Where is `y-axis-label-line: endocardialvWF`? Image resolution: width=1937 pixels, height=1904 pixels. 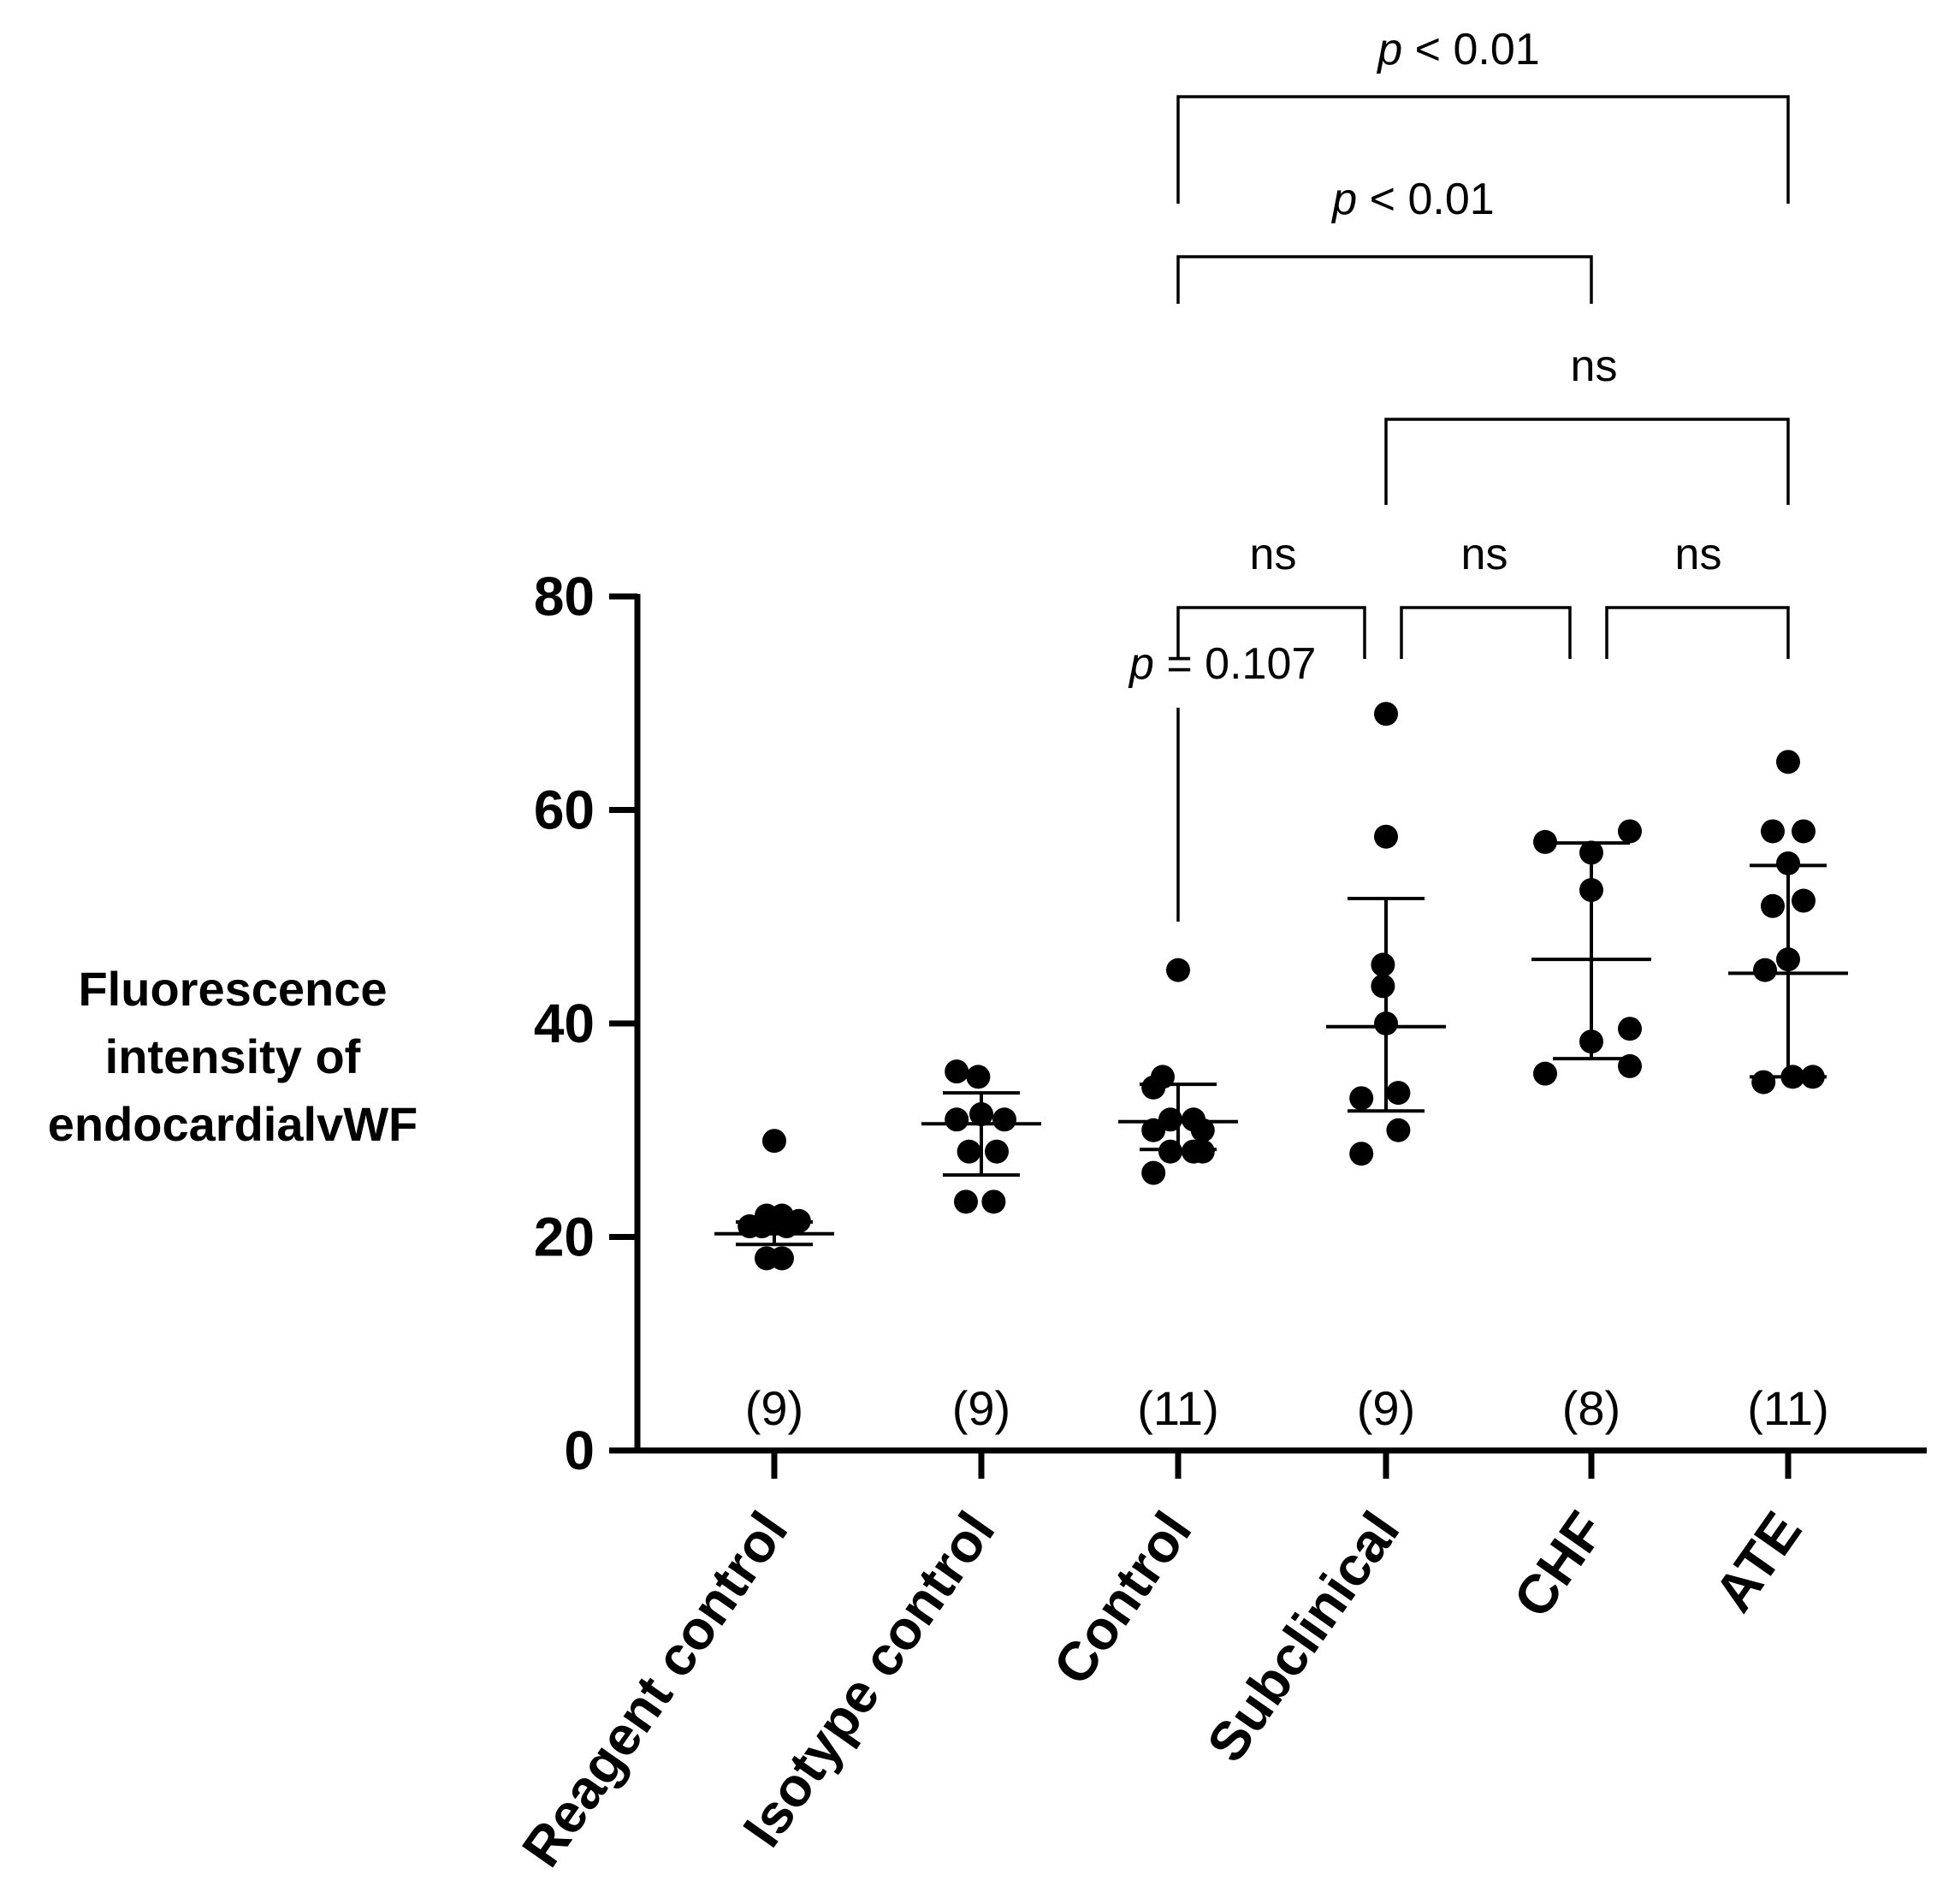
y-axis-label-line: endocardialvWF is located at coordinates (233, 1124).